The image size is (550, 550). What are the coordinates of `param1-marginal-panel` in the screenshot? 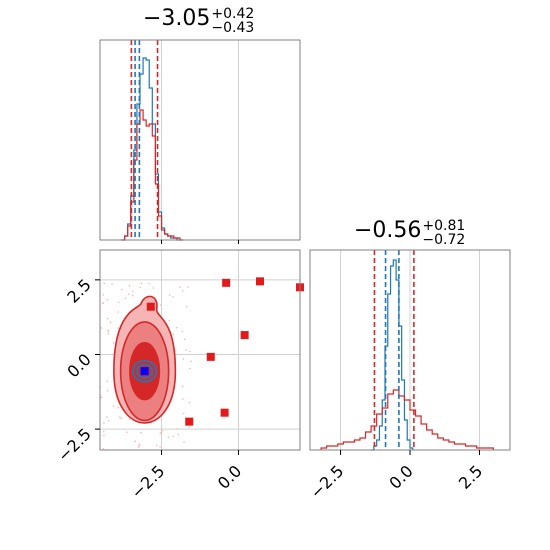 It's located at (200, 141).